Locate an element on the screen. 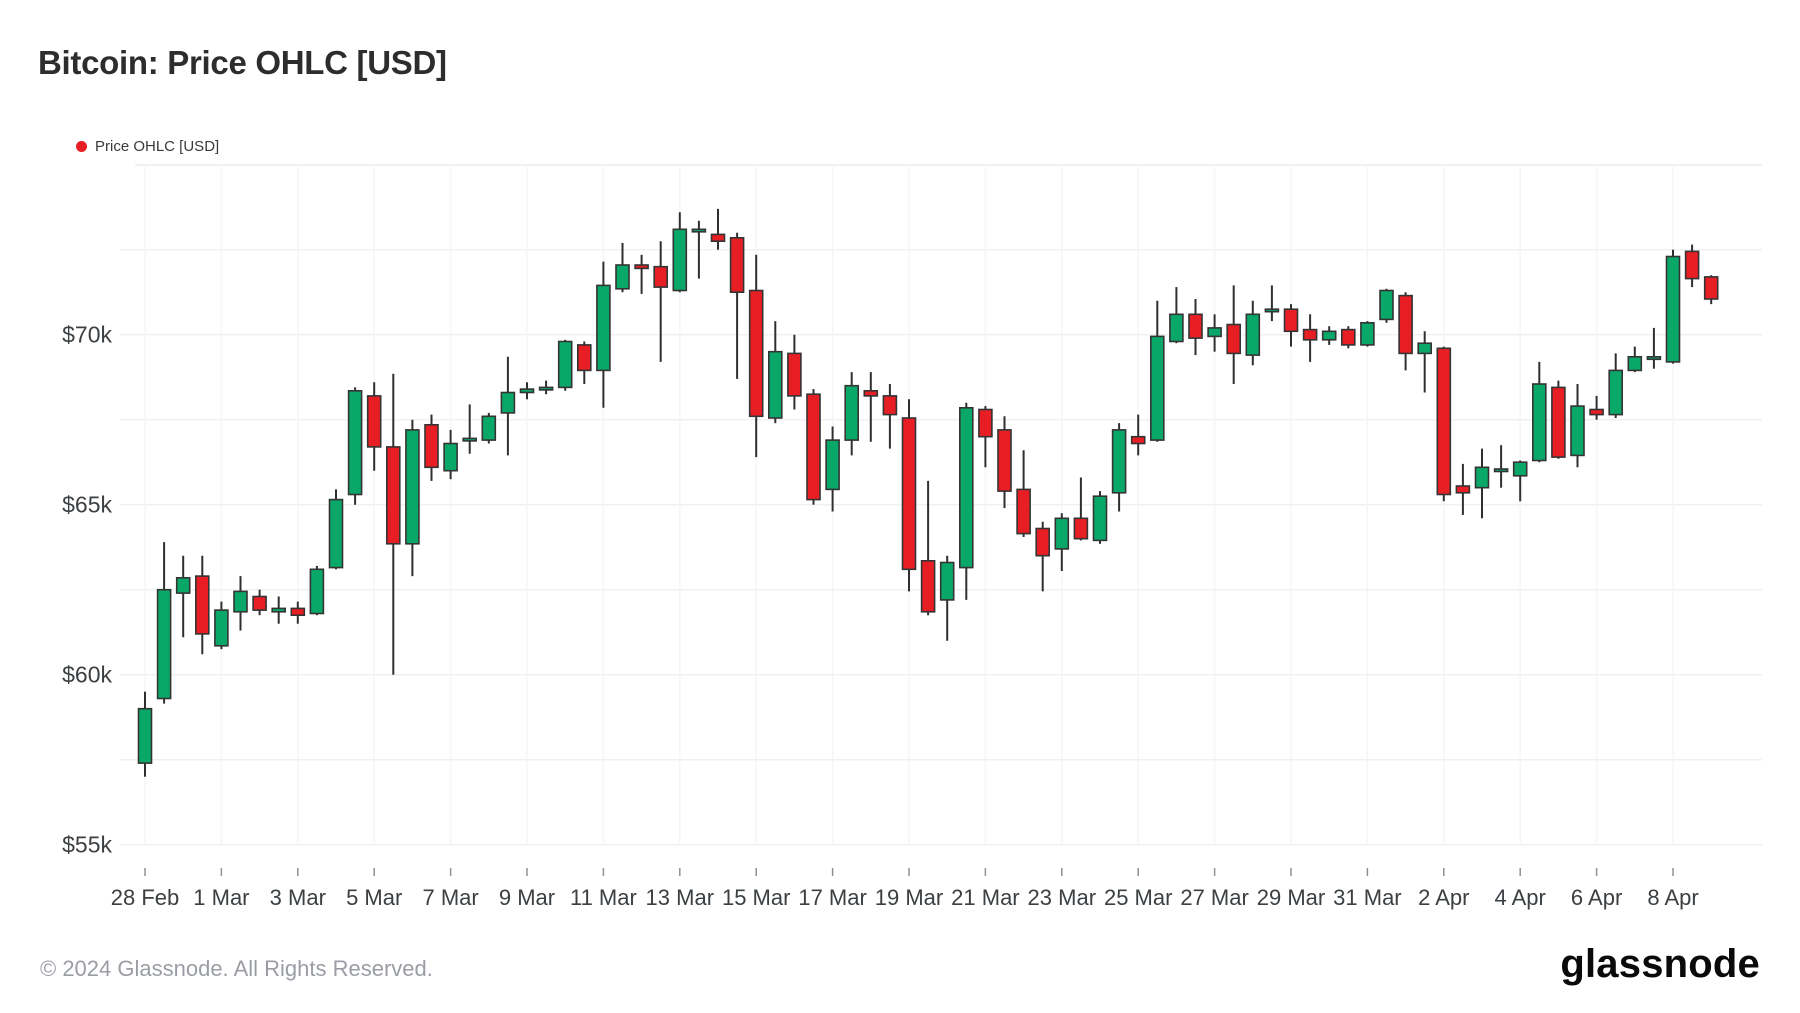  x-tick-label: 31 Mar is located at coordinates (1367, 897).